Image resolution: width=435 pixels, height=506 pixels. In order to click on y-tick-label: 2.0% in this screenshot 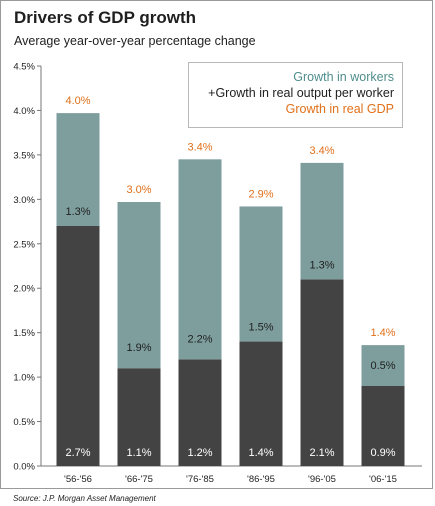, I will do `click(24, 289)`.